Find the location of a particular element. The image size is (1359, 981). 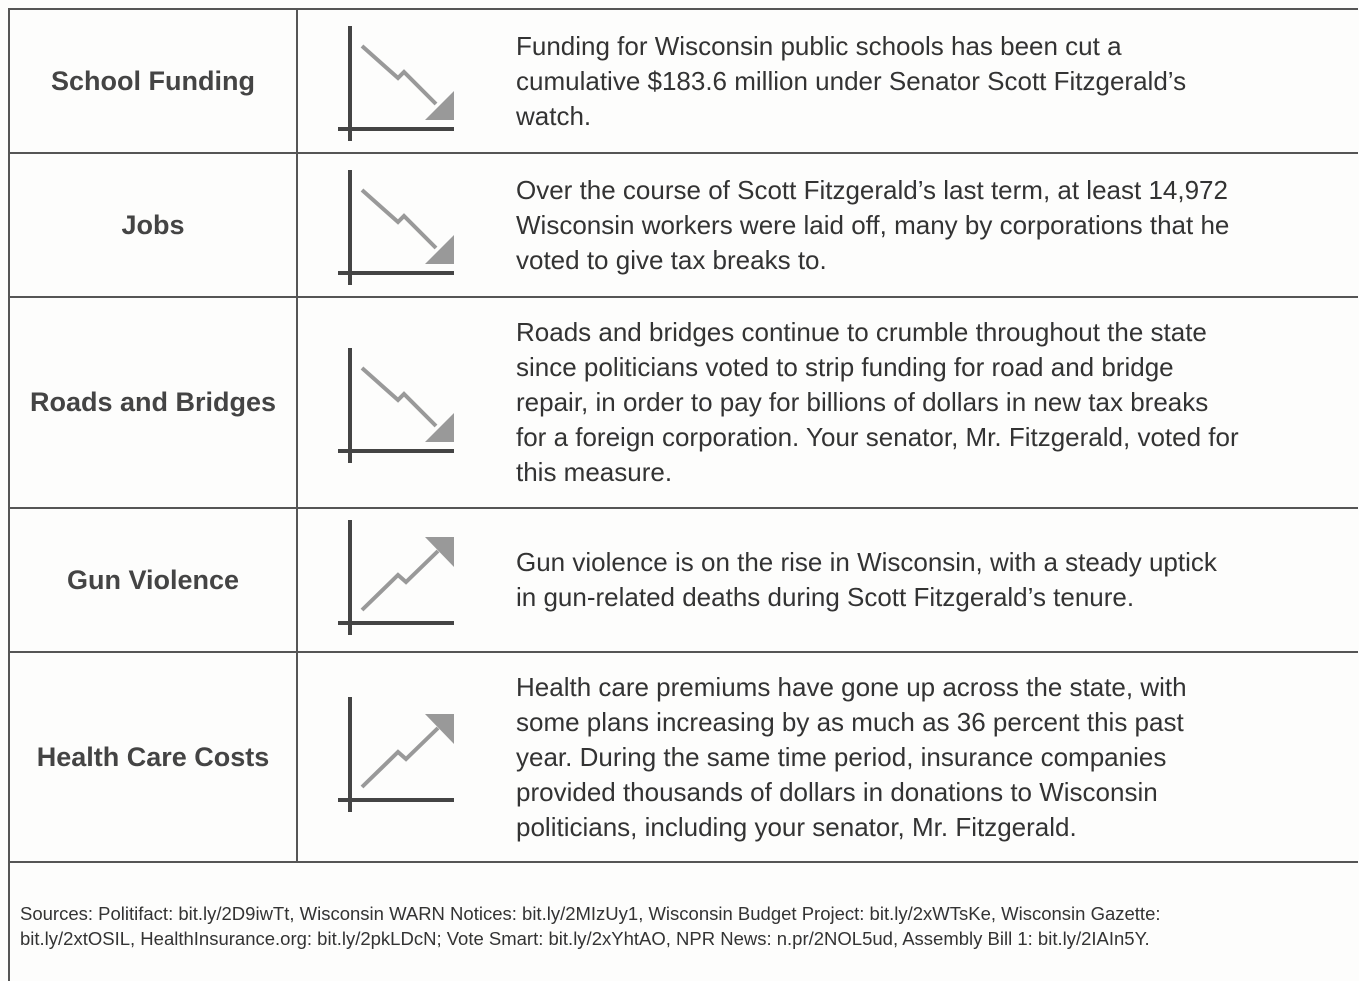

description-line: voted to give tax breaks to. is located at coordinates (671, 259).